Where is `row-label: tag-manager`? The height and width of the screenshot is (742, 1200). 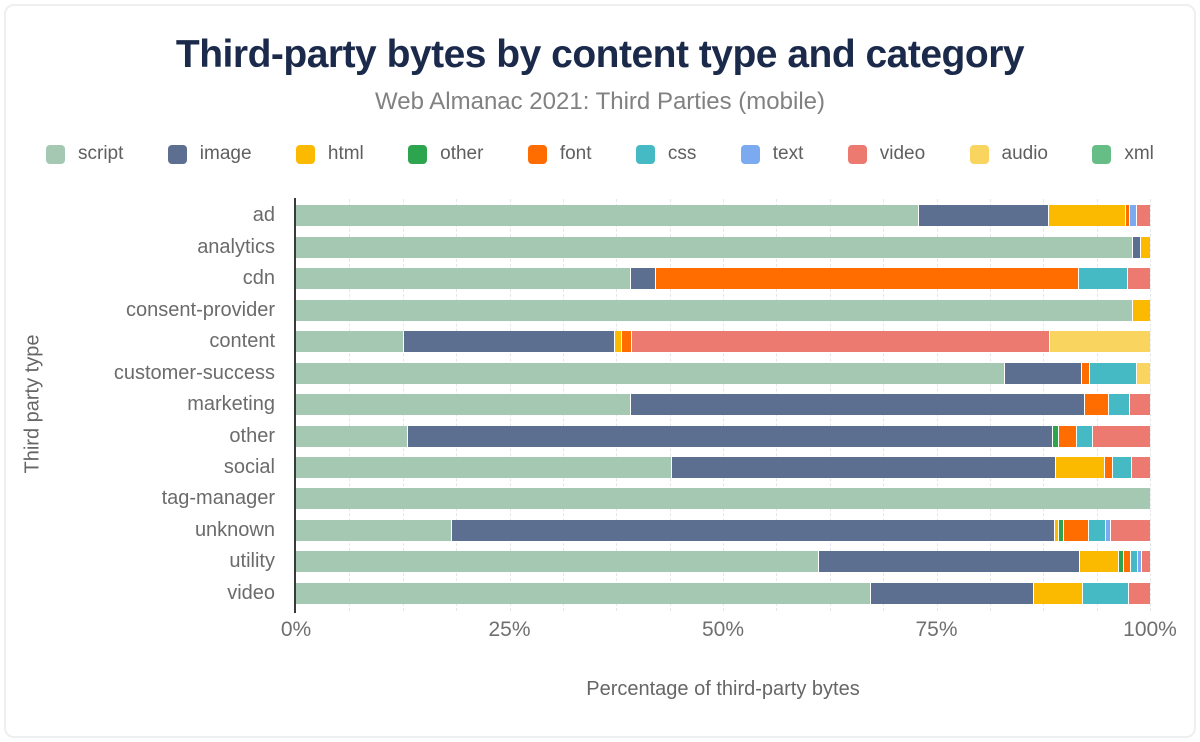
row-label: tag-manager is located at coordinates (218, 498).